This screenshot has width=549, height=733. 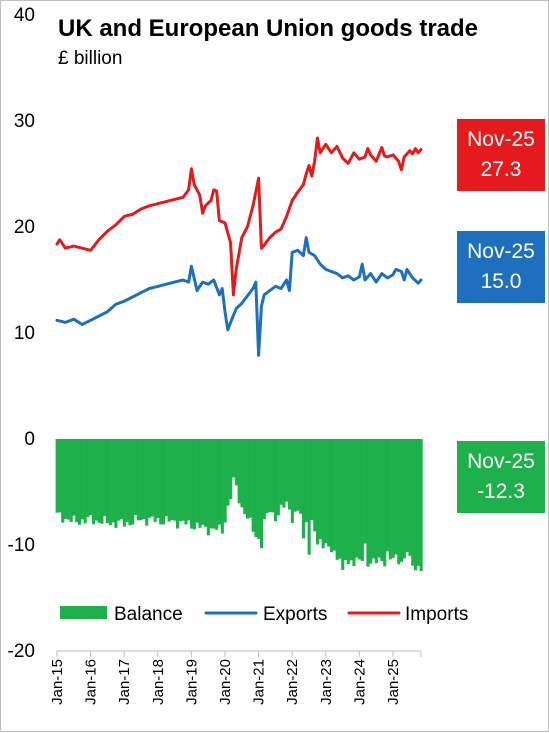 I want to click on x-tick-label: Jan-21, so click(x=259, y=682).